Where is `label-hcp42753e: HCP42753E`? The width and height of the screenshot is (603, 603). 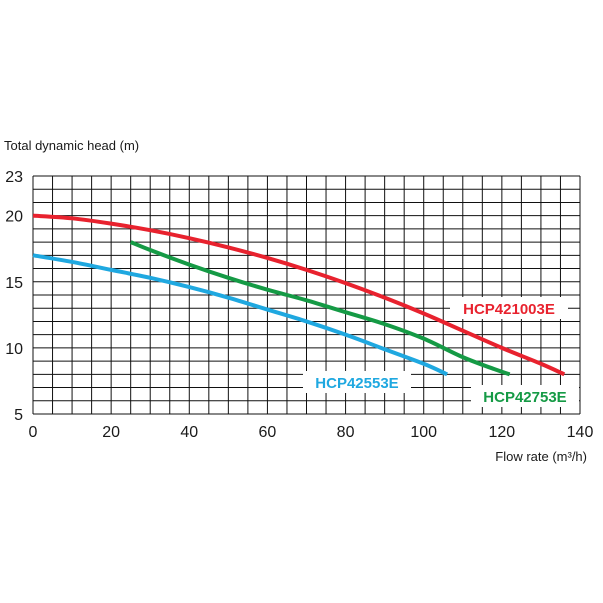
label-hcp42753e: HCP42753E is located at coordinates (525, 396).